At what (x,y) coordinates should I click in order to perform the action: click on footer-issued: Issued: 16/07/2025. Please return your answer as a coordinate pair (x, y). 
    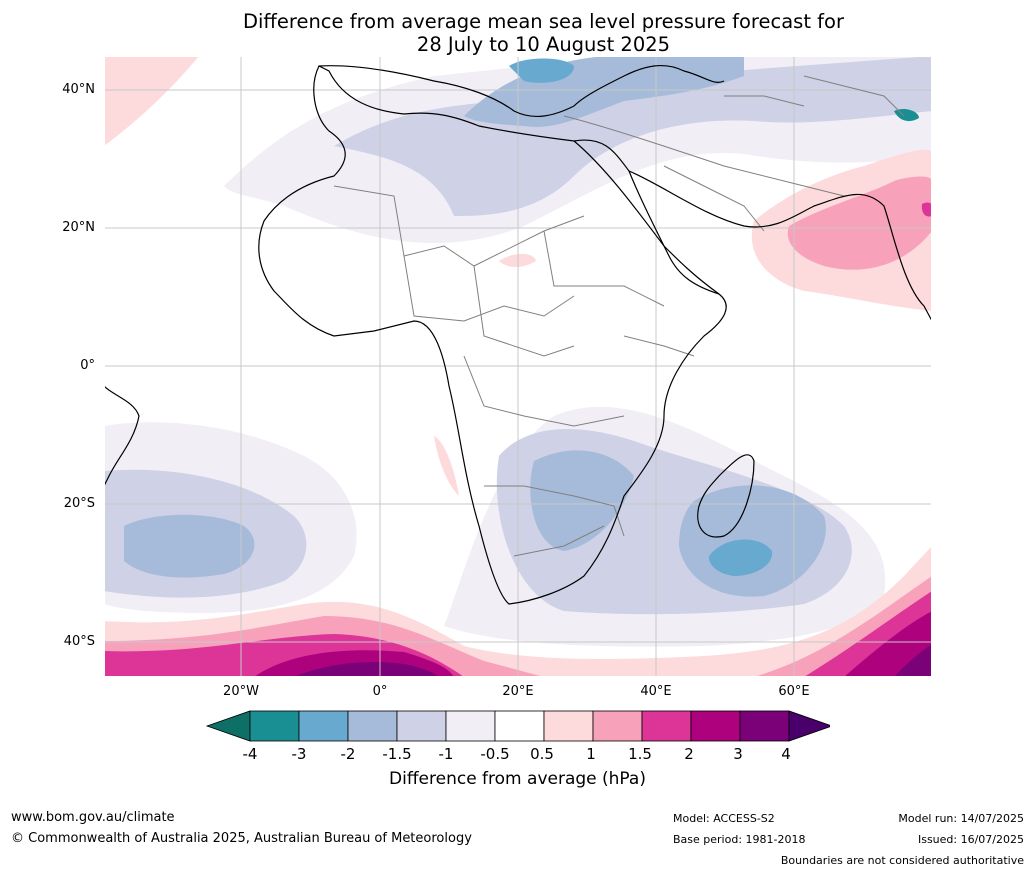
    Looking at the image, I should click on (970, 839).